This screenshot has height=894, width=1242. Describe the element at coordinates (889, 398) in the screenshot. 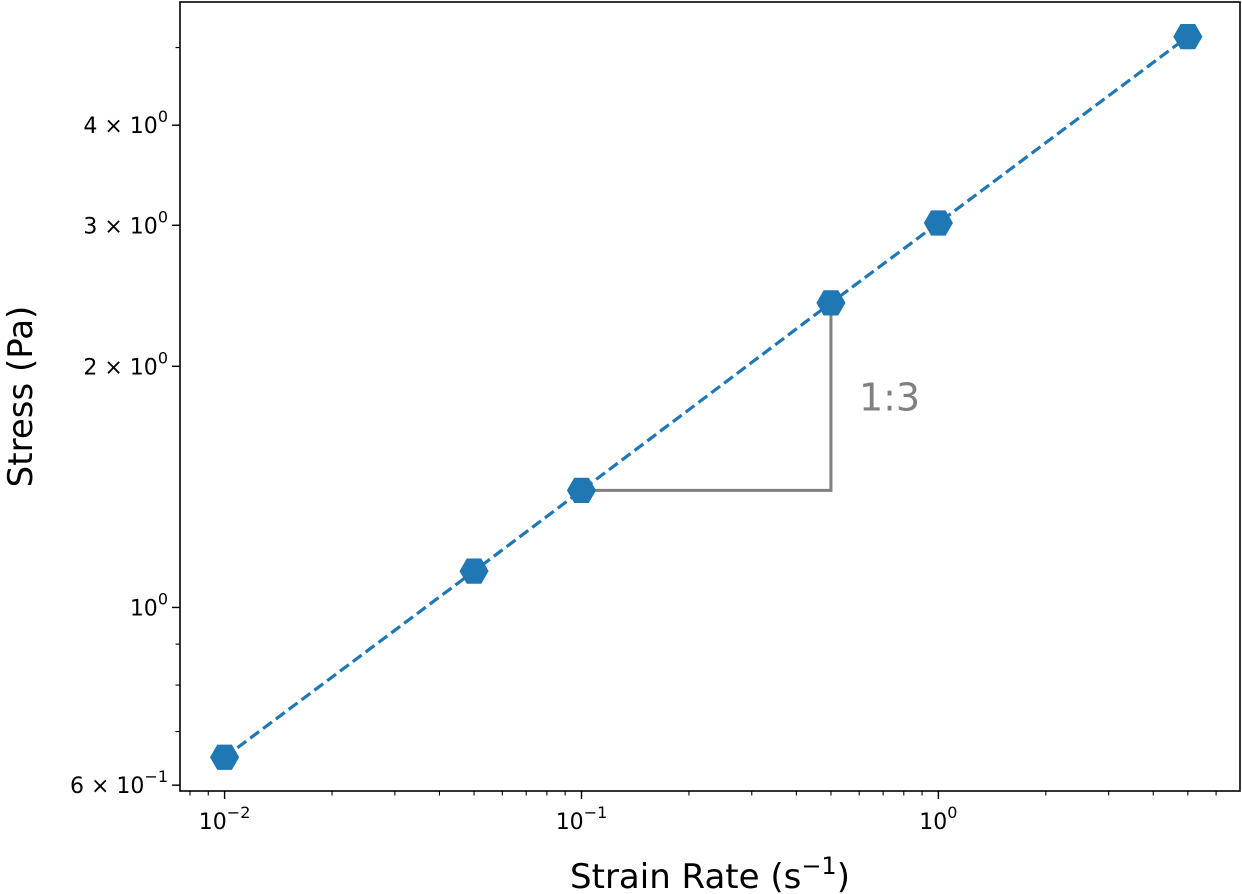

I see `slope-label: 1:3` at that location.